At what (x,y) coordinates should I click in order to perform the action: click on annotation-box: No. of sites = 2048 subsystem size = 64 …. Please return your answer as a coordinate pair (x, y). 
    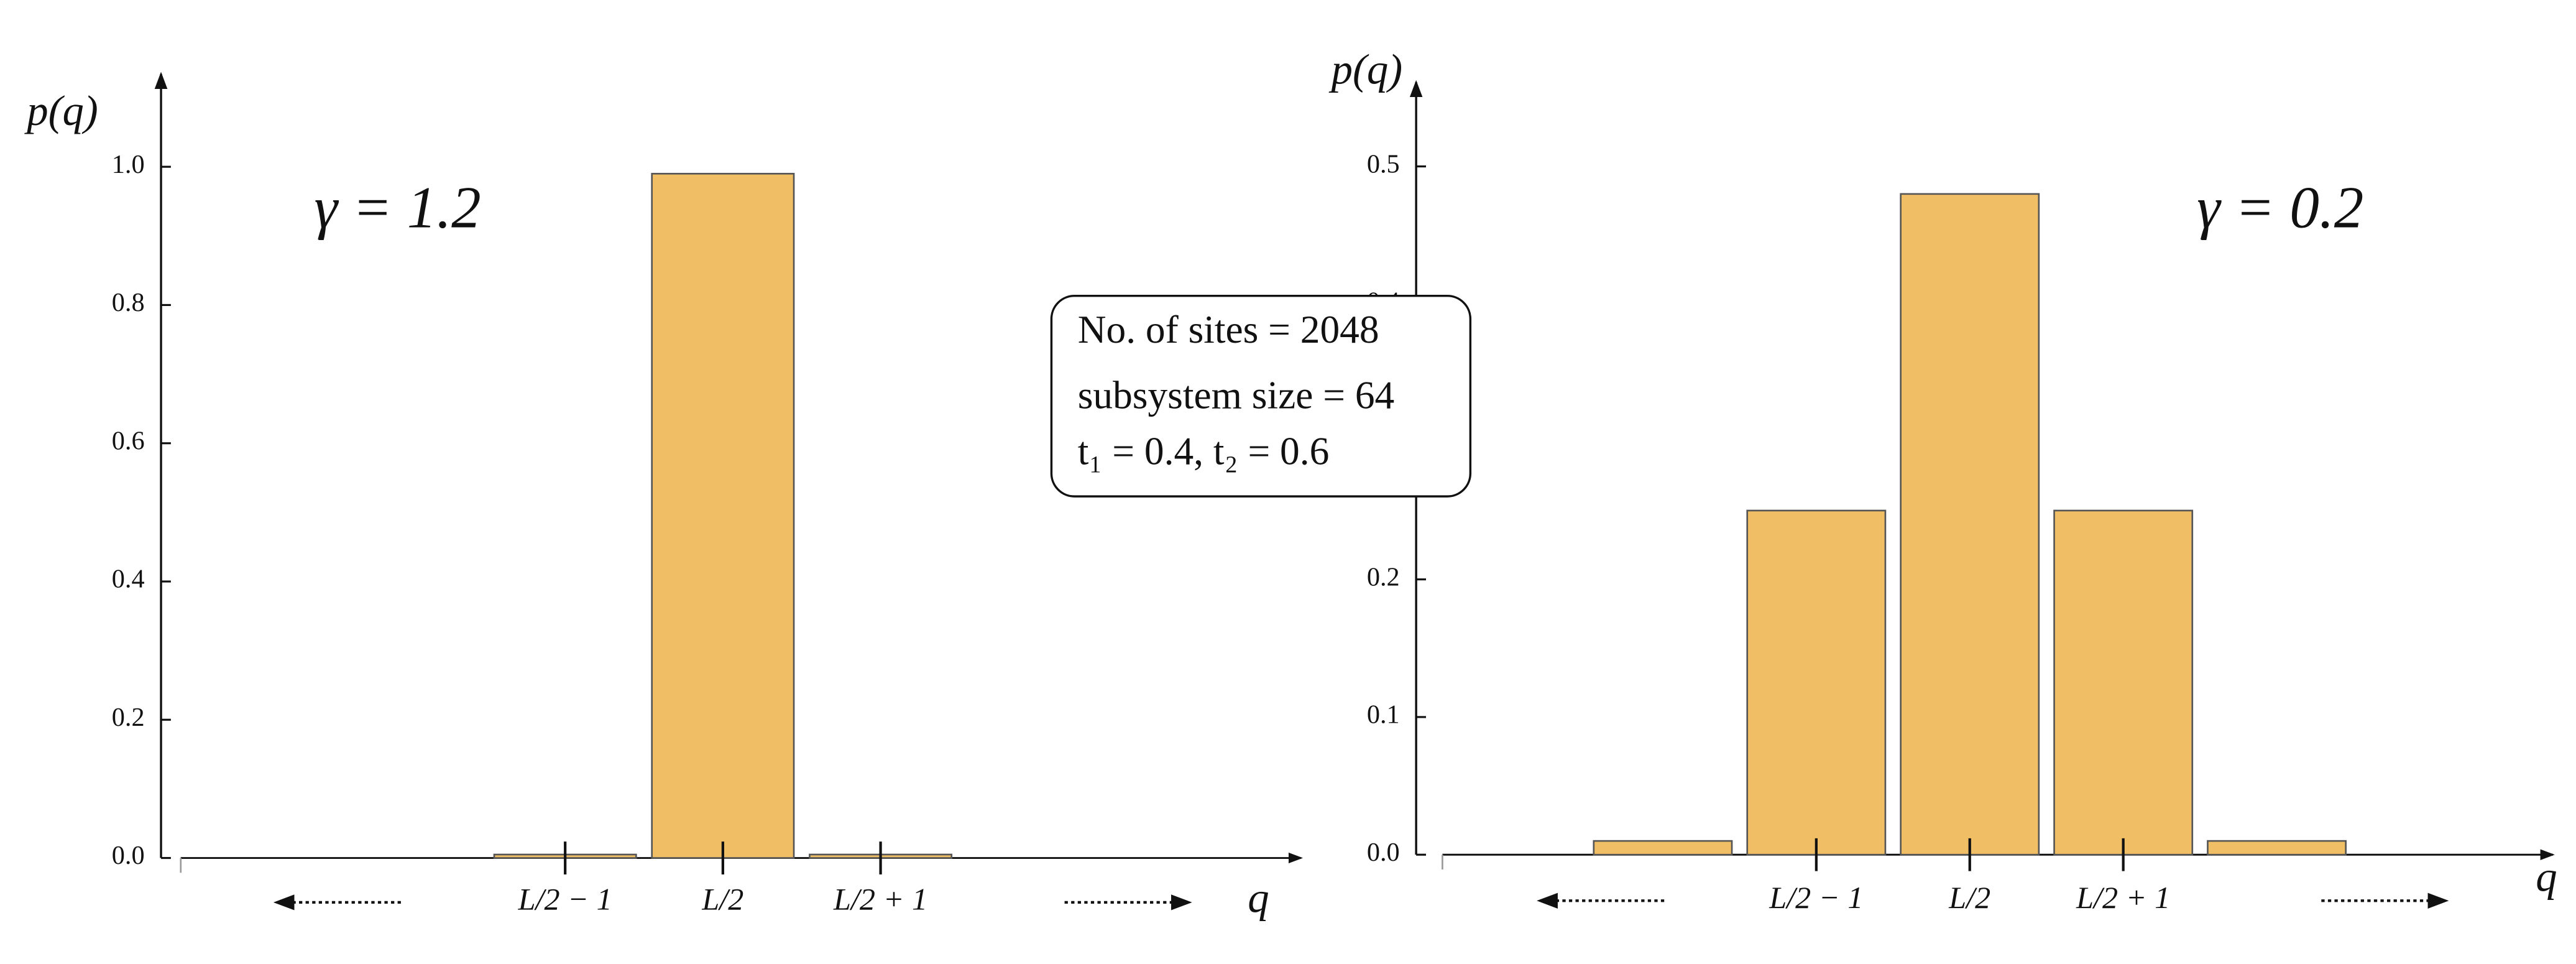
    Looking at the image, I should click on (1261, 396).